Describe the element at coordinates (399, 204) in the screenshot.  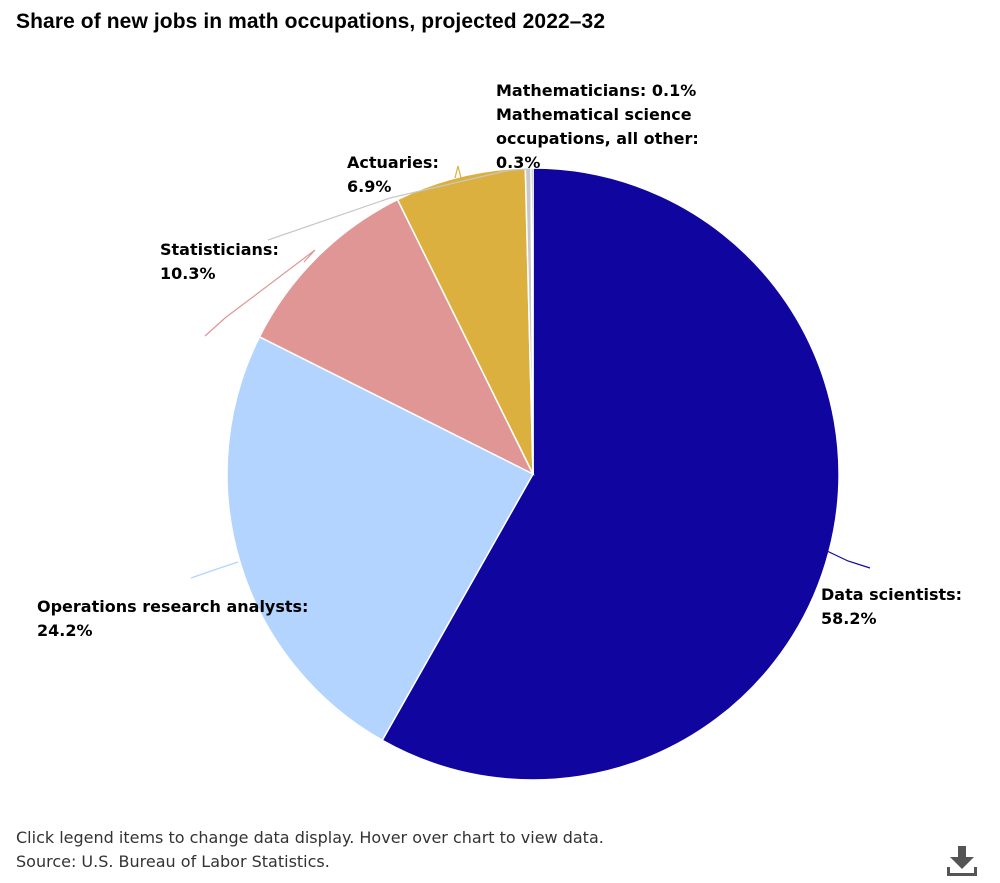
I see `connector-mathematical-science-occupations-all-other` at that location.